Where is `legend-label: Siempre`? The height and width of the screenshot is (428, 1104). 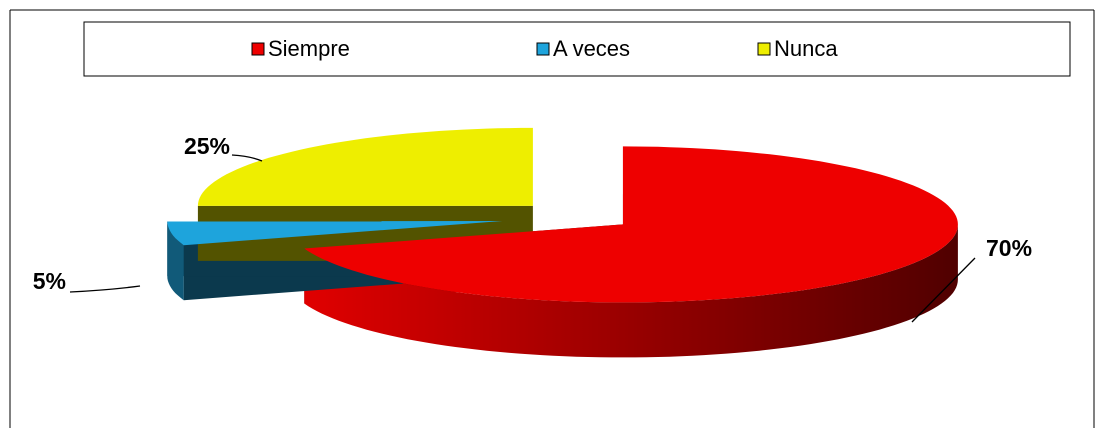
legend-label: Siempre is located at coordinates (309, 48).